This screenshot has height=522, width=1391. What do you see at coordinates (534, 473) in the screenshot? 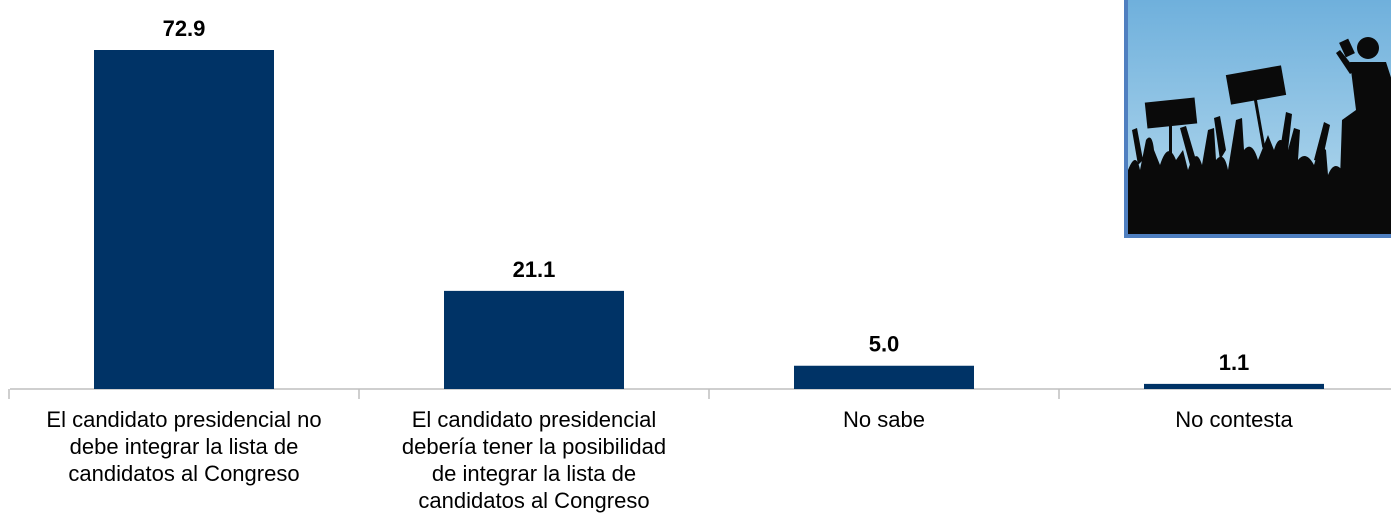
I see `x-tick-label-line: de integrar la lista de` at bounding box center [534, 473].